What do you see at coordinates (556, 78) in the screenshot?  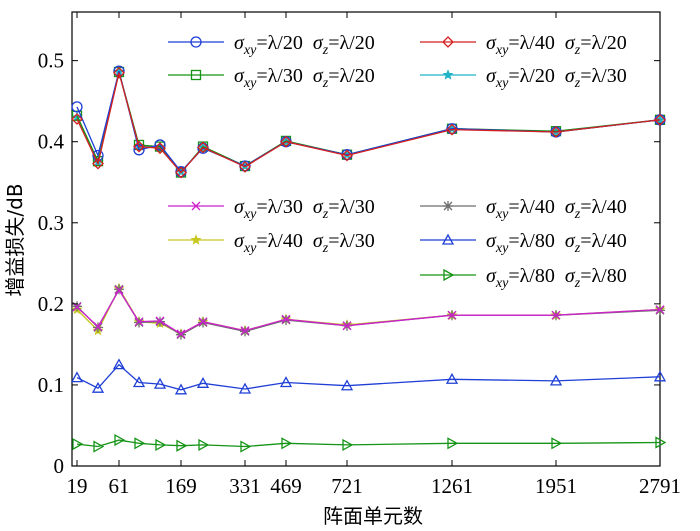 I see `legend-label: σxy=λ/20 σz=λ/30` at bounding box center [556, 78].